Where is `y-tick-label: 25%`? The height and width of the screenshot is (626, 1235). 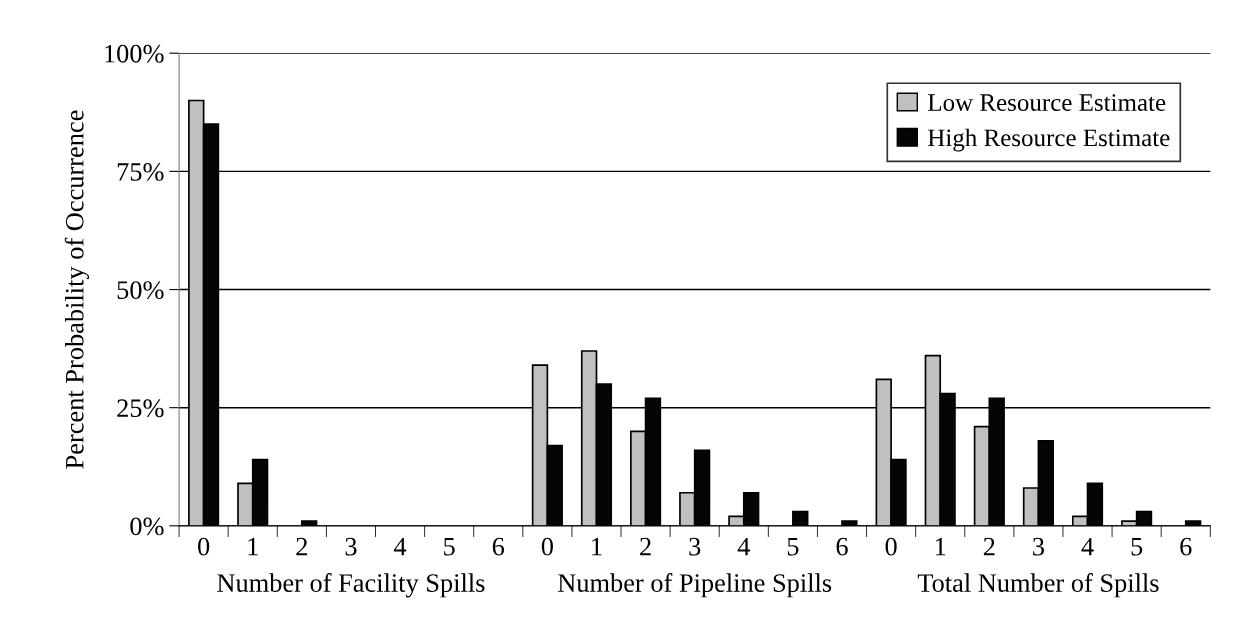
y-tick-label: 25% is located at coordinates (140, 408).